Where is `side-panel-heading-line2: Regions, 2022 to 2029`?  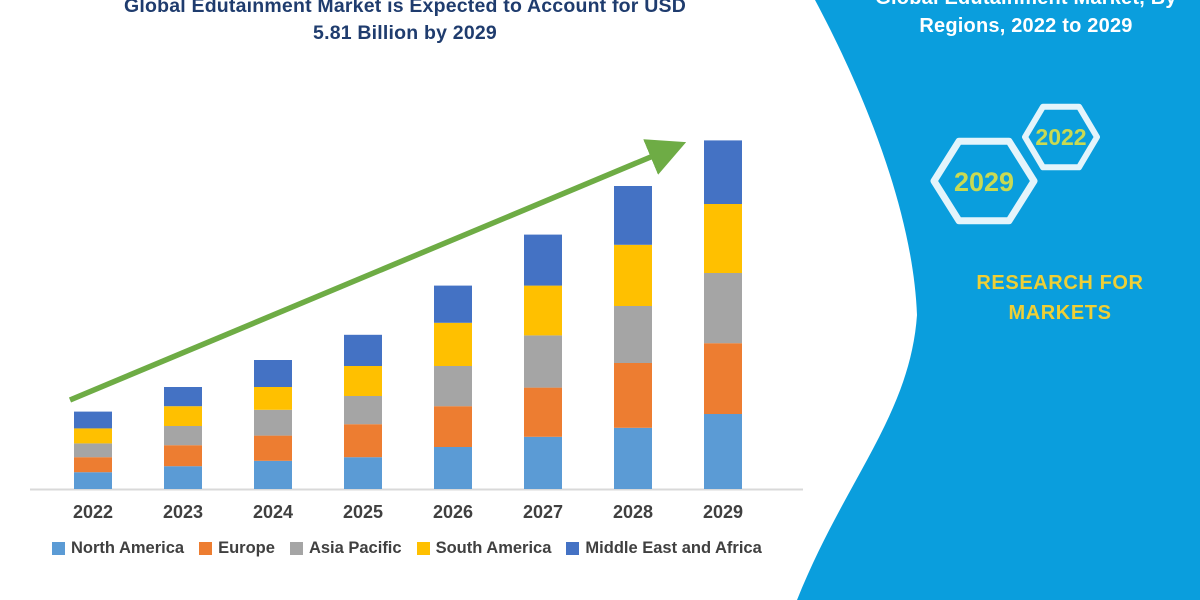 side-panel-heading-line2: Regions, 2022 to 2029 is located at coordinates (1026, 26).